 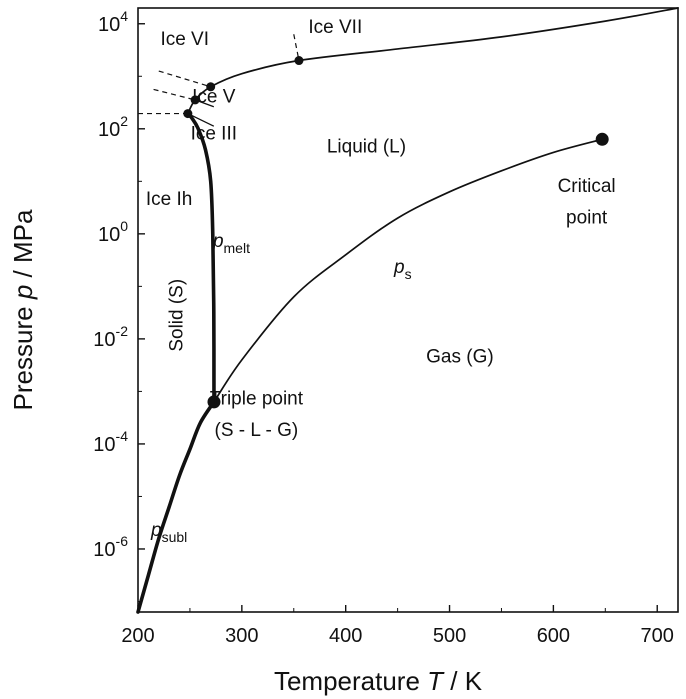 What do you see at coordinates (257, 399) in the screenshot?
I see `label-triple-point-1: Triple point` at bounding box center [257, 399].